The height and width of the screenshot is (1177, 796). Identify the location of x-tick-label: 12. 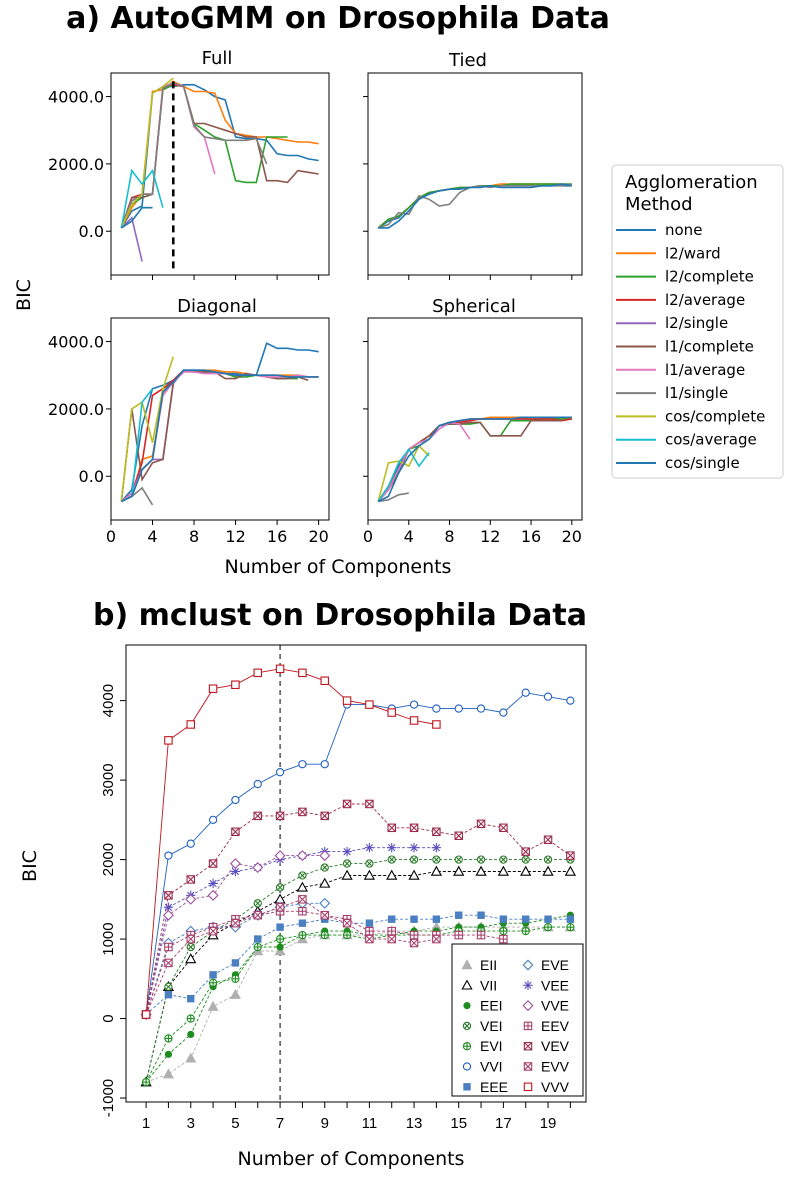
(490, 536).